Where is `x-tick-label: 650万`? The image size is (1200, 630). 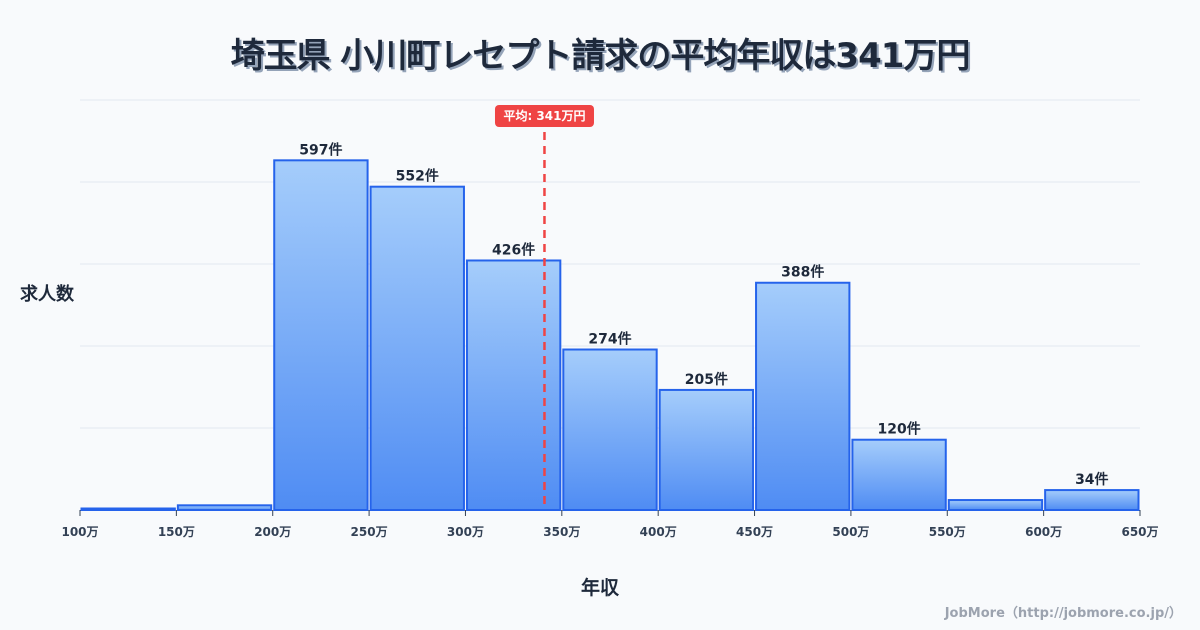 x-tick-label: 650万 is located at coordinates (1139, 532).